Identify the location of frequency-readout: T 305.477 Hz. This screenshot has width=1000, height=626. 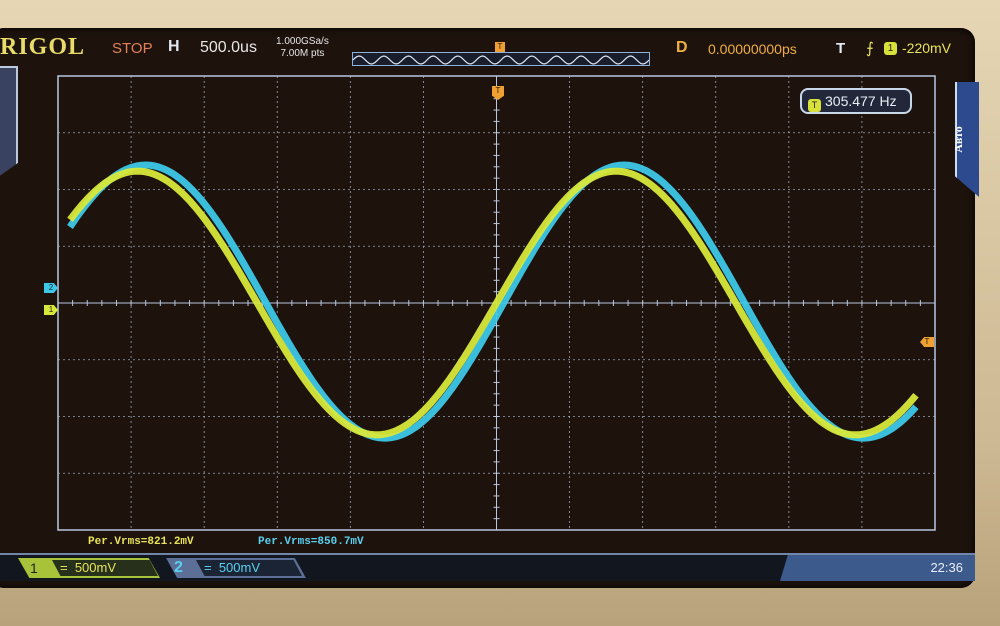
(856, 101).